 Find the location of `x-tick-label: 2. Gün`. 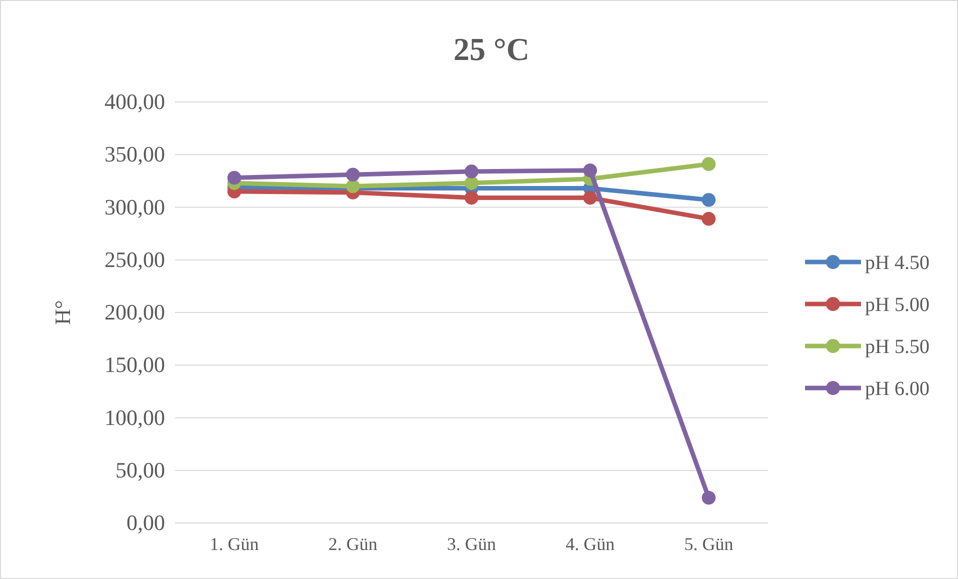

x-tick-label: 2. Gün is located at coordinates (353, 544).